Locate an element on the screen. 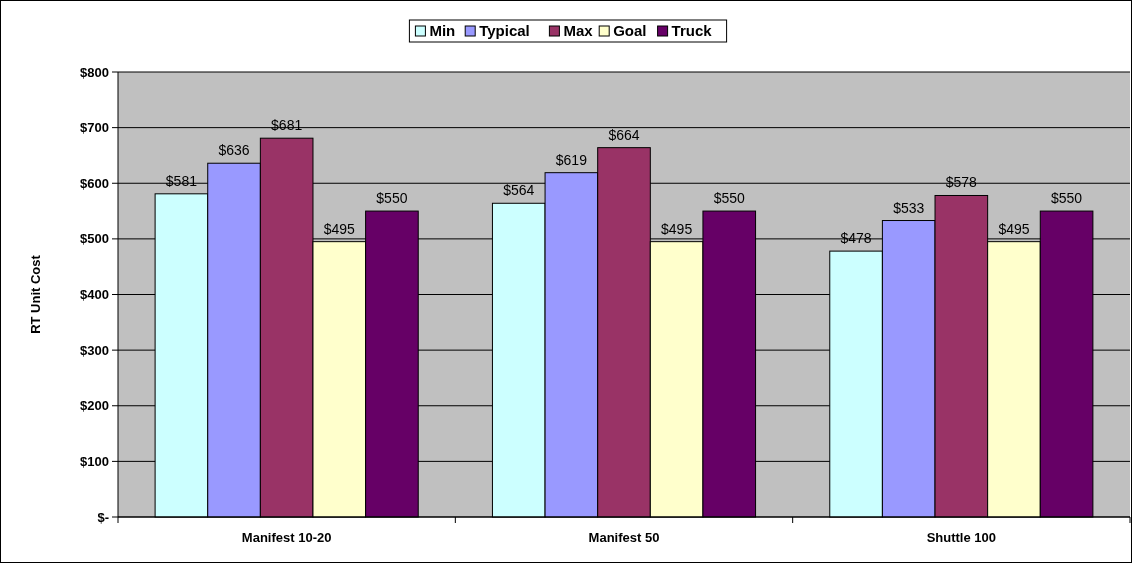  data-label: $564 is located at coordinates (519, 190).